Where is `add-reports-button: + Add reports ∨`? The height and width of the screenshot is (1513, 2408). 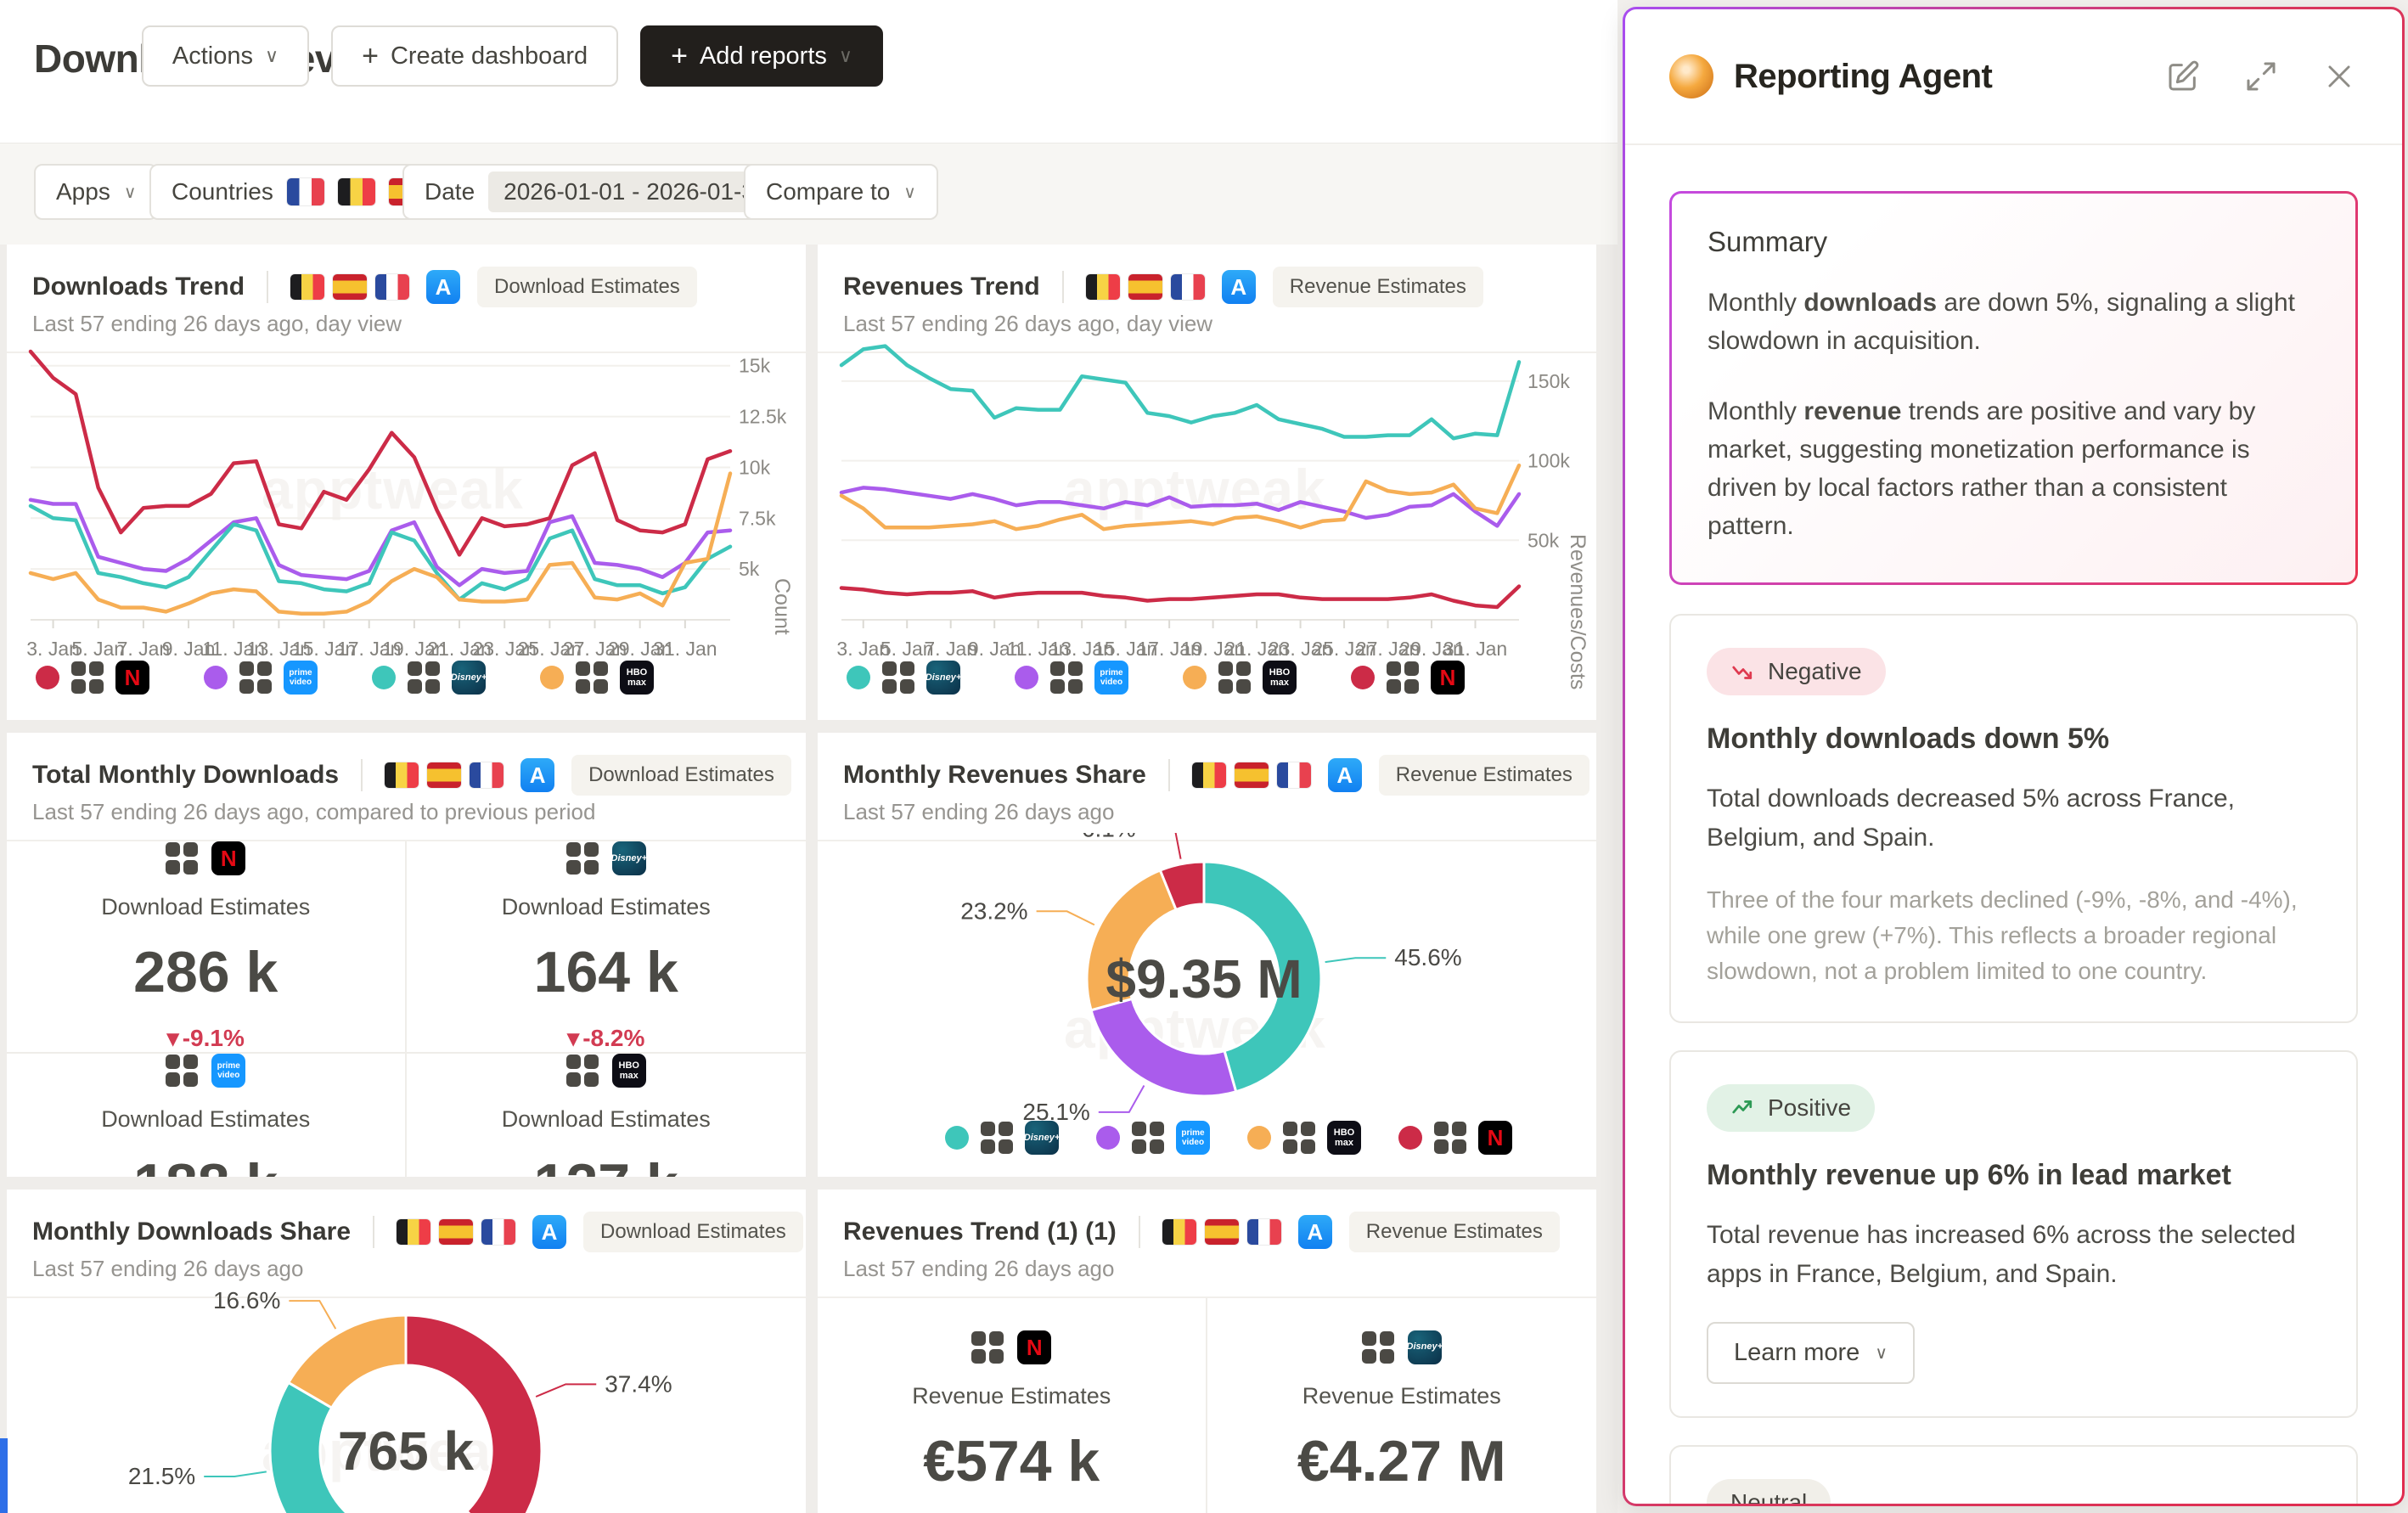 add-reports-button: + Add reports ∨ is located at coordinates (761, 56).